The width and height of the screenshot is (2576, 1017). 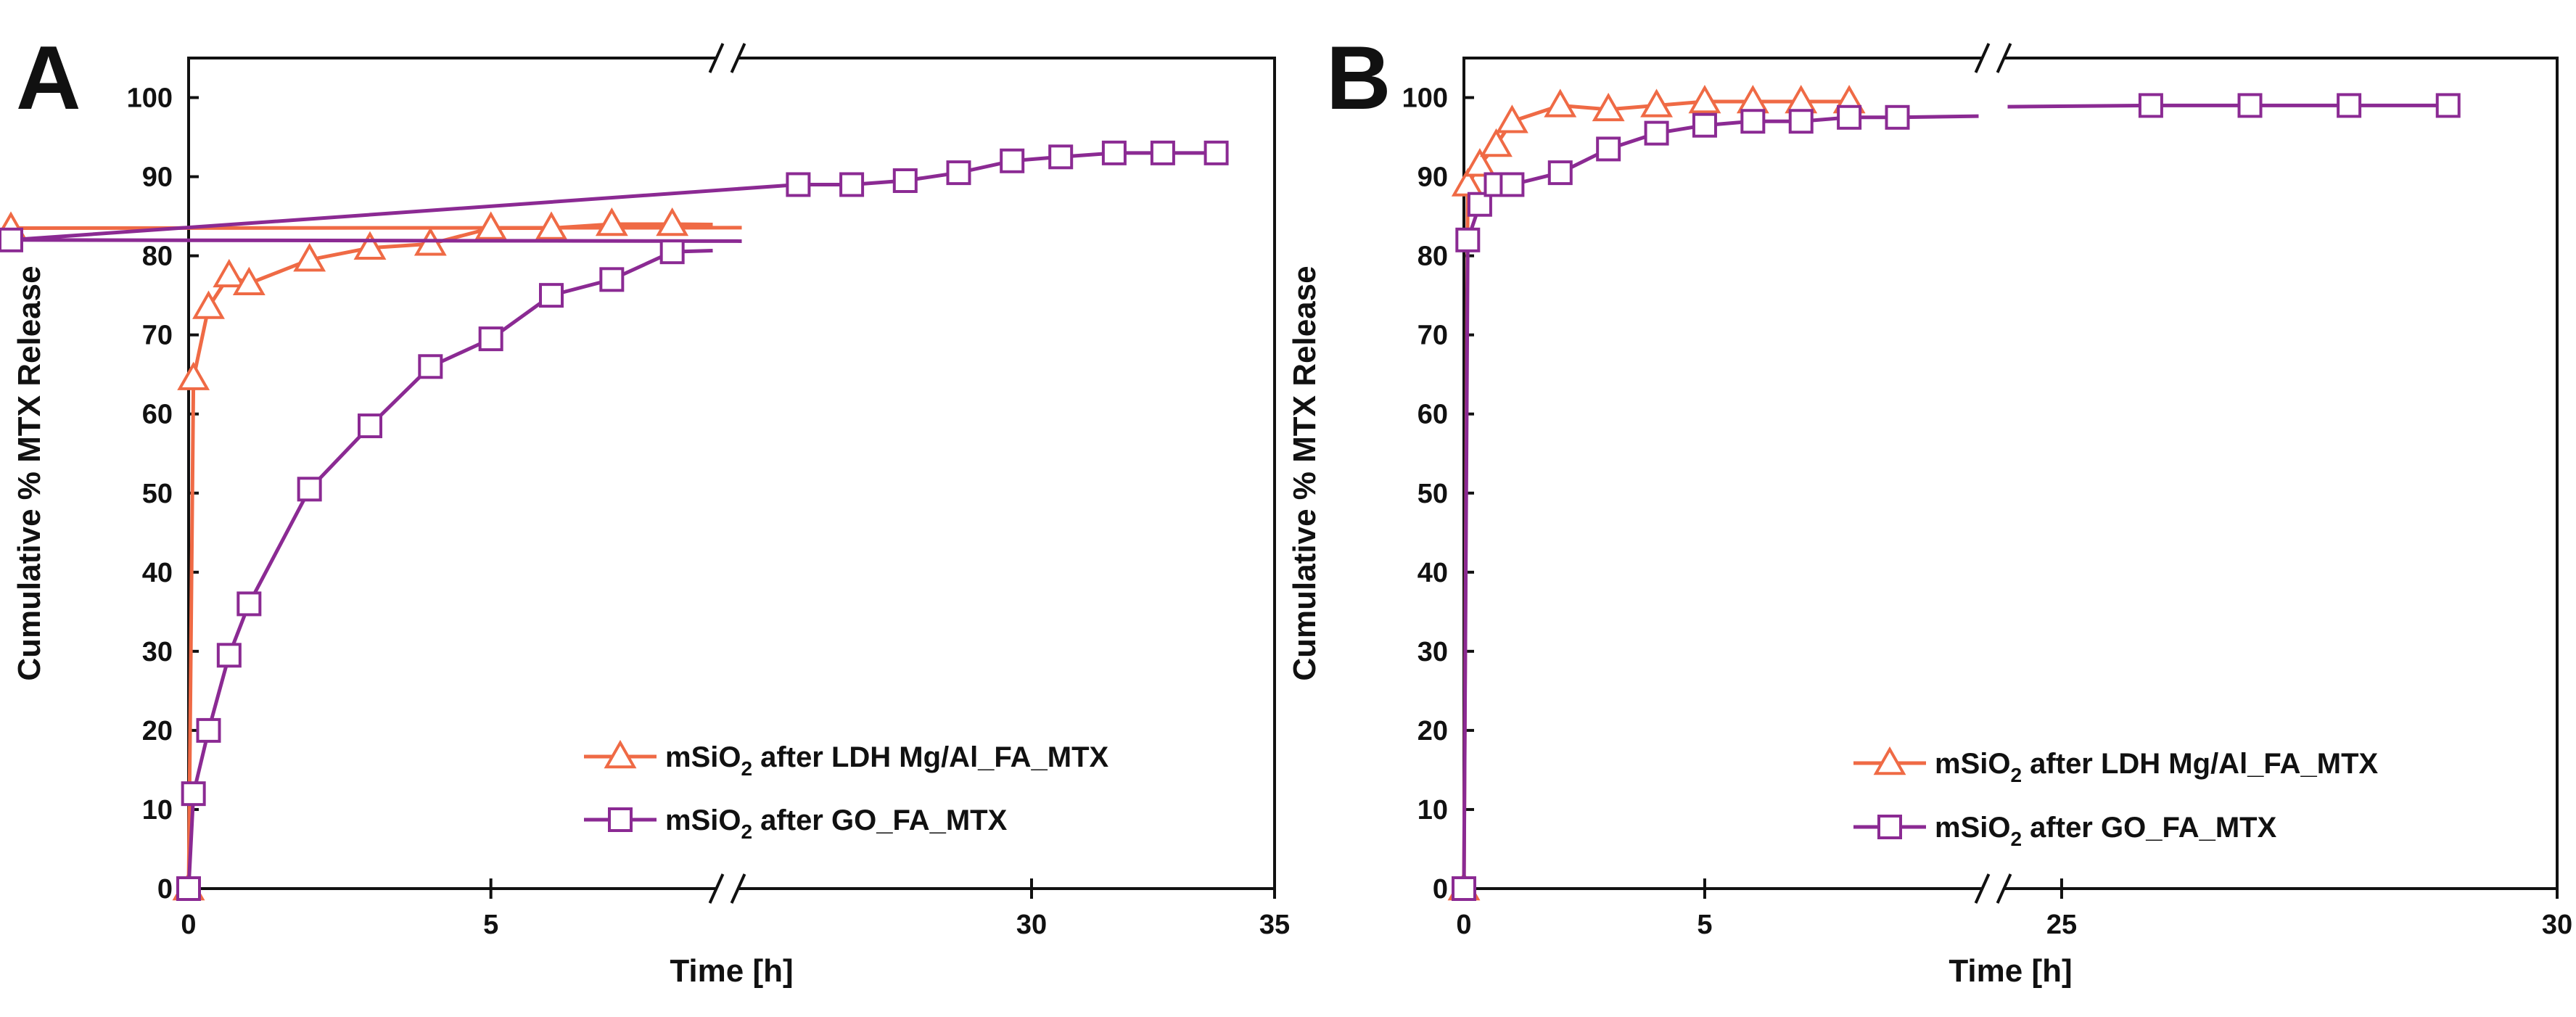 I want to click on panel-letter-b: B, so click(x=1358, y=78).